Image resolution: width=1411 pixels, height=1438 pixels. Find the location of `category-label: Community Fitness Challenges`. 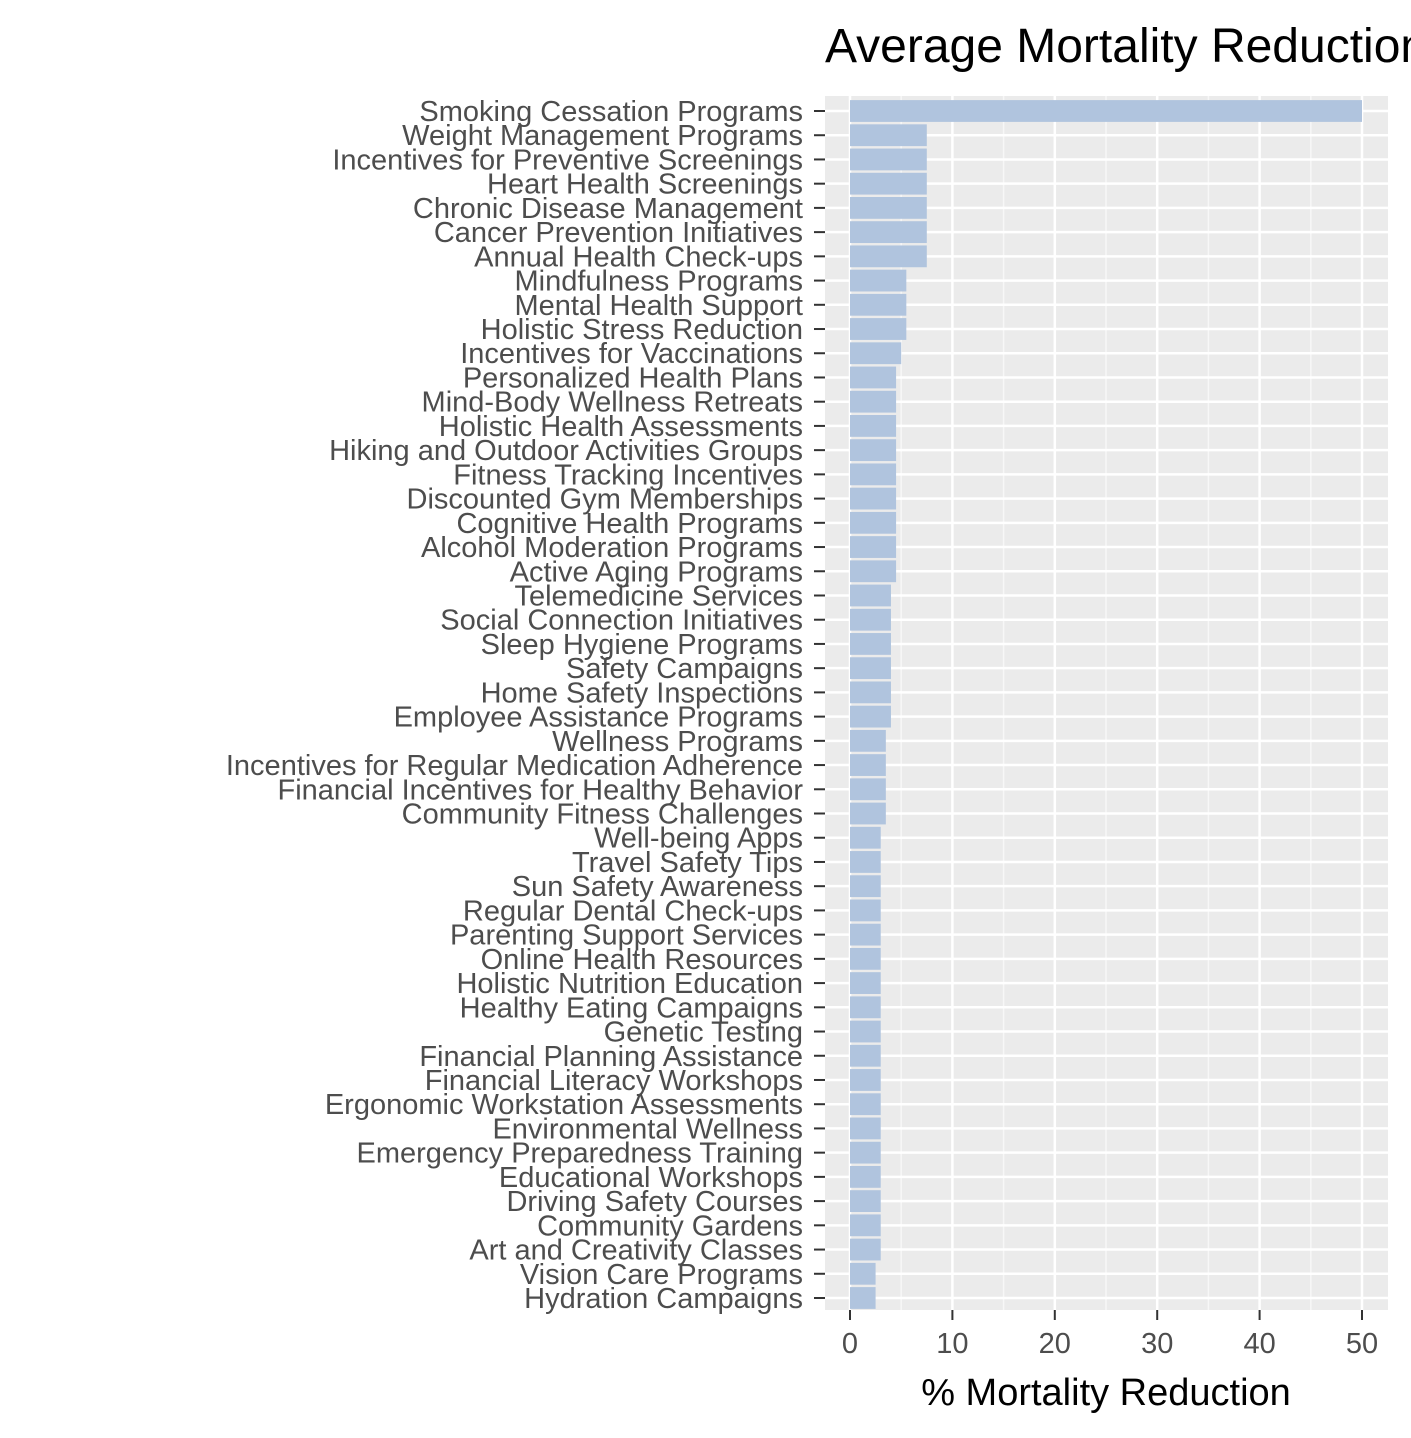

category-label: Community Fitness Challenges is located at coordinates (602, 815).